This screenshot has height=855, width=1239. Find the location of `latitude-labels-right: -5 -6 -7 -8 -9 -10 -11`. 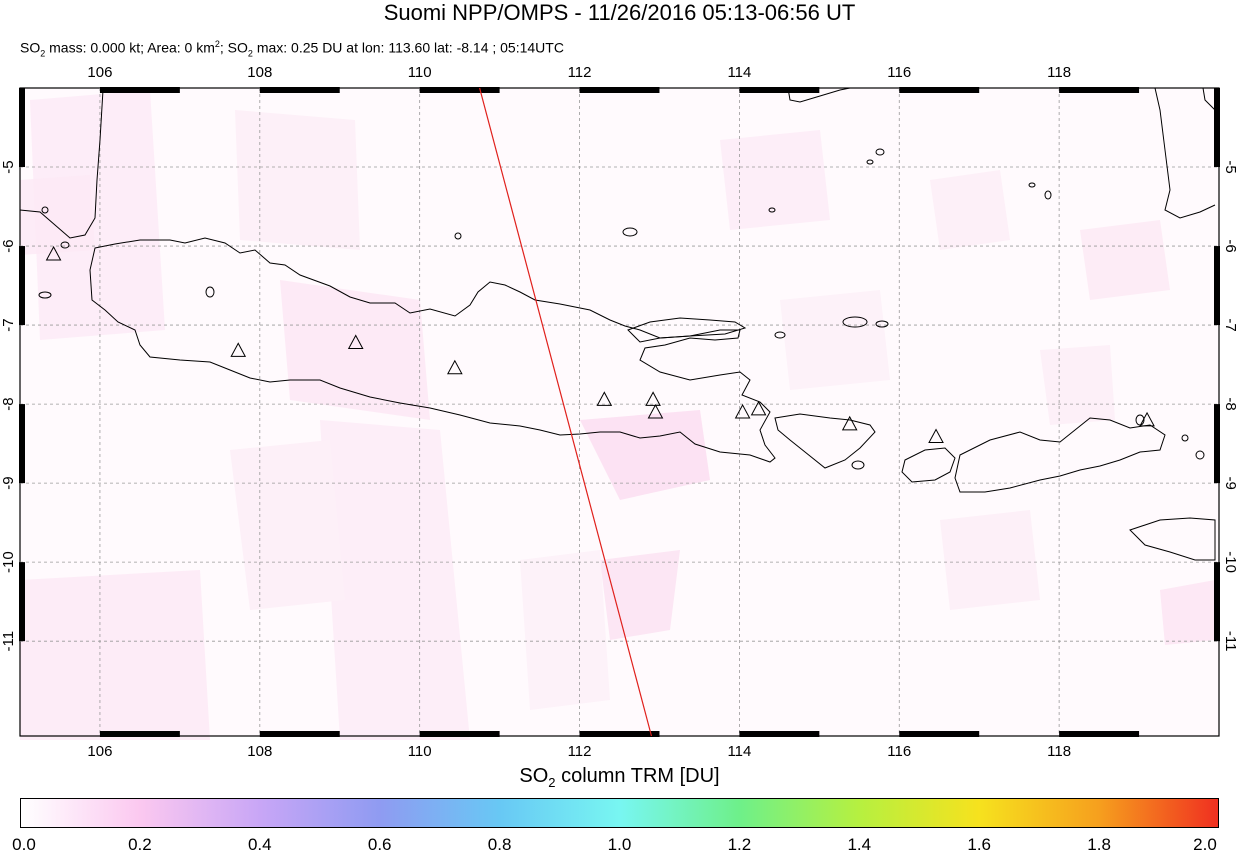

latitude-labels-right: -5 -6 -7 -8 -9 -10 -11 is located at coordinates (1230, 405).